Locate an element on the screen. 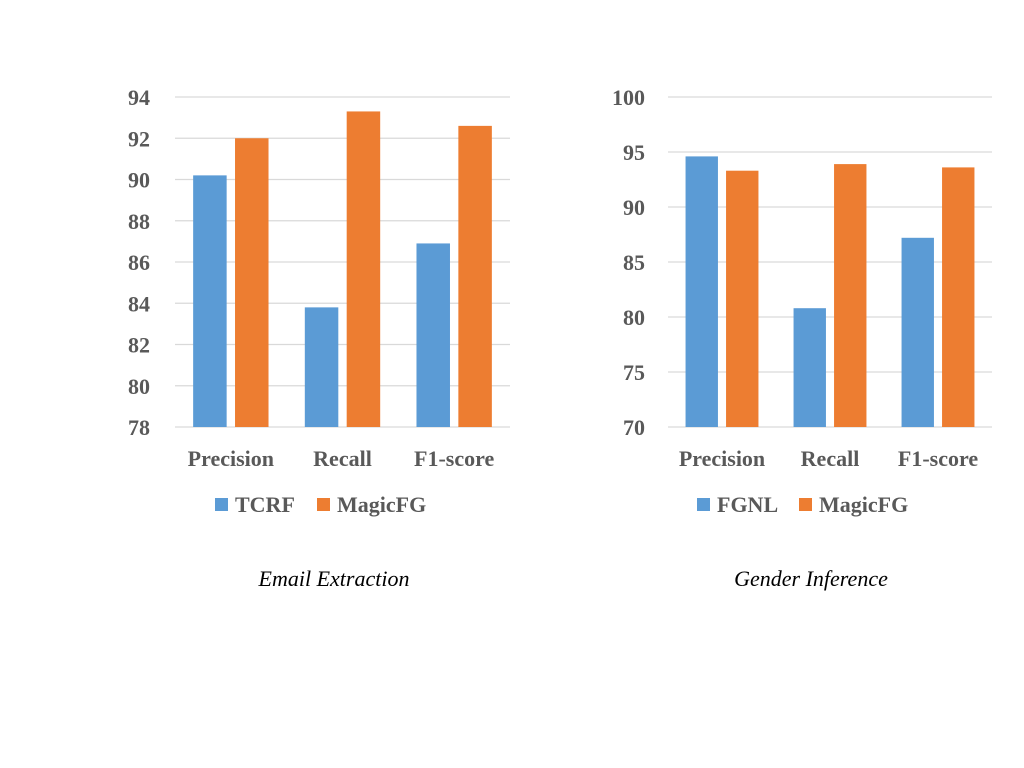  y-tick-label: 85 is located at coordinates (634, 262).